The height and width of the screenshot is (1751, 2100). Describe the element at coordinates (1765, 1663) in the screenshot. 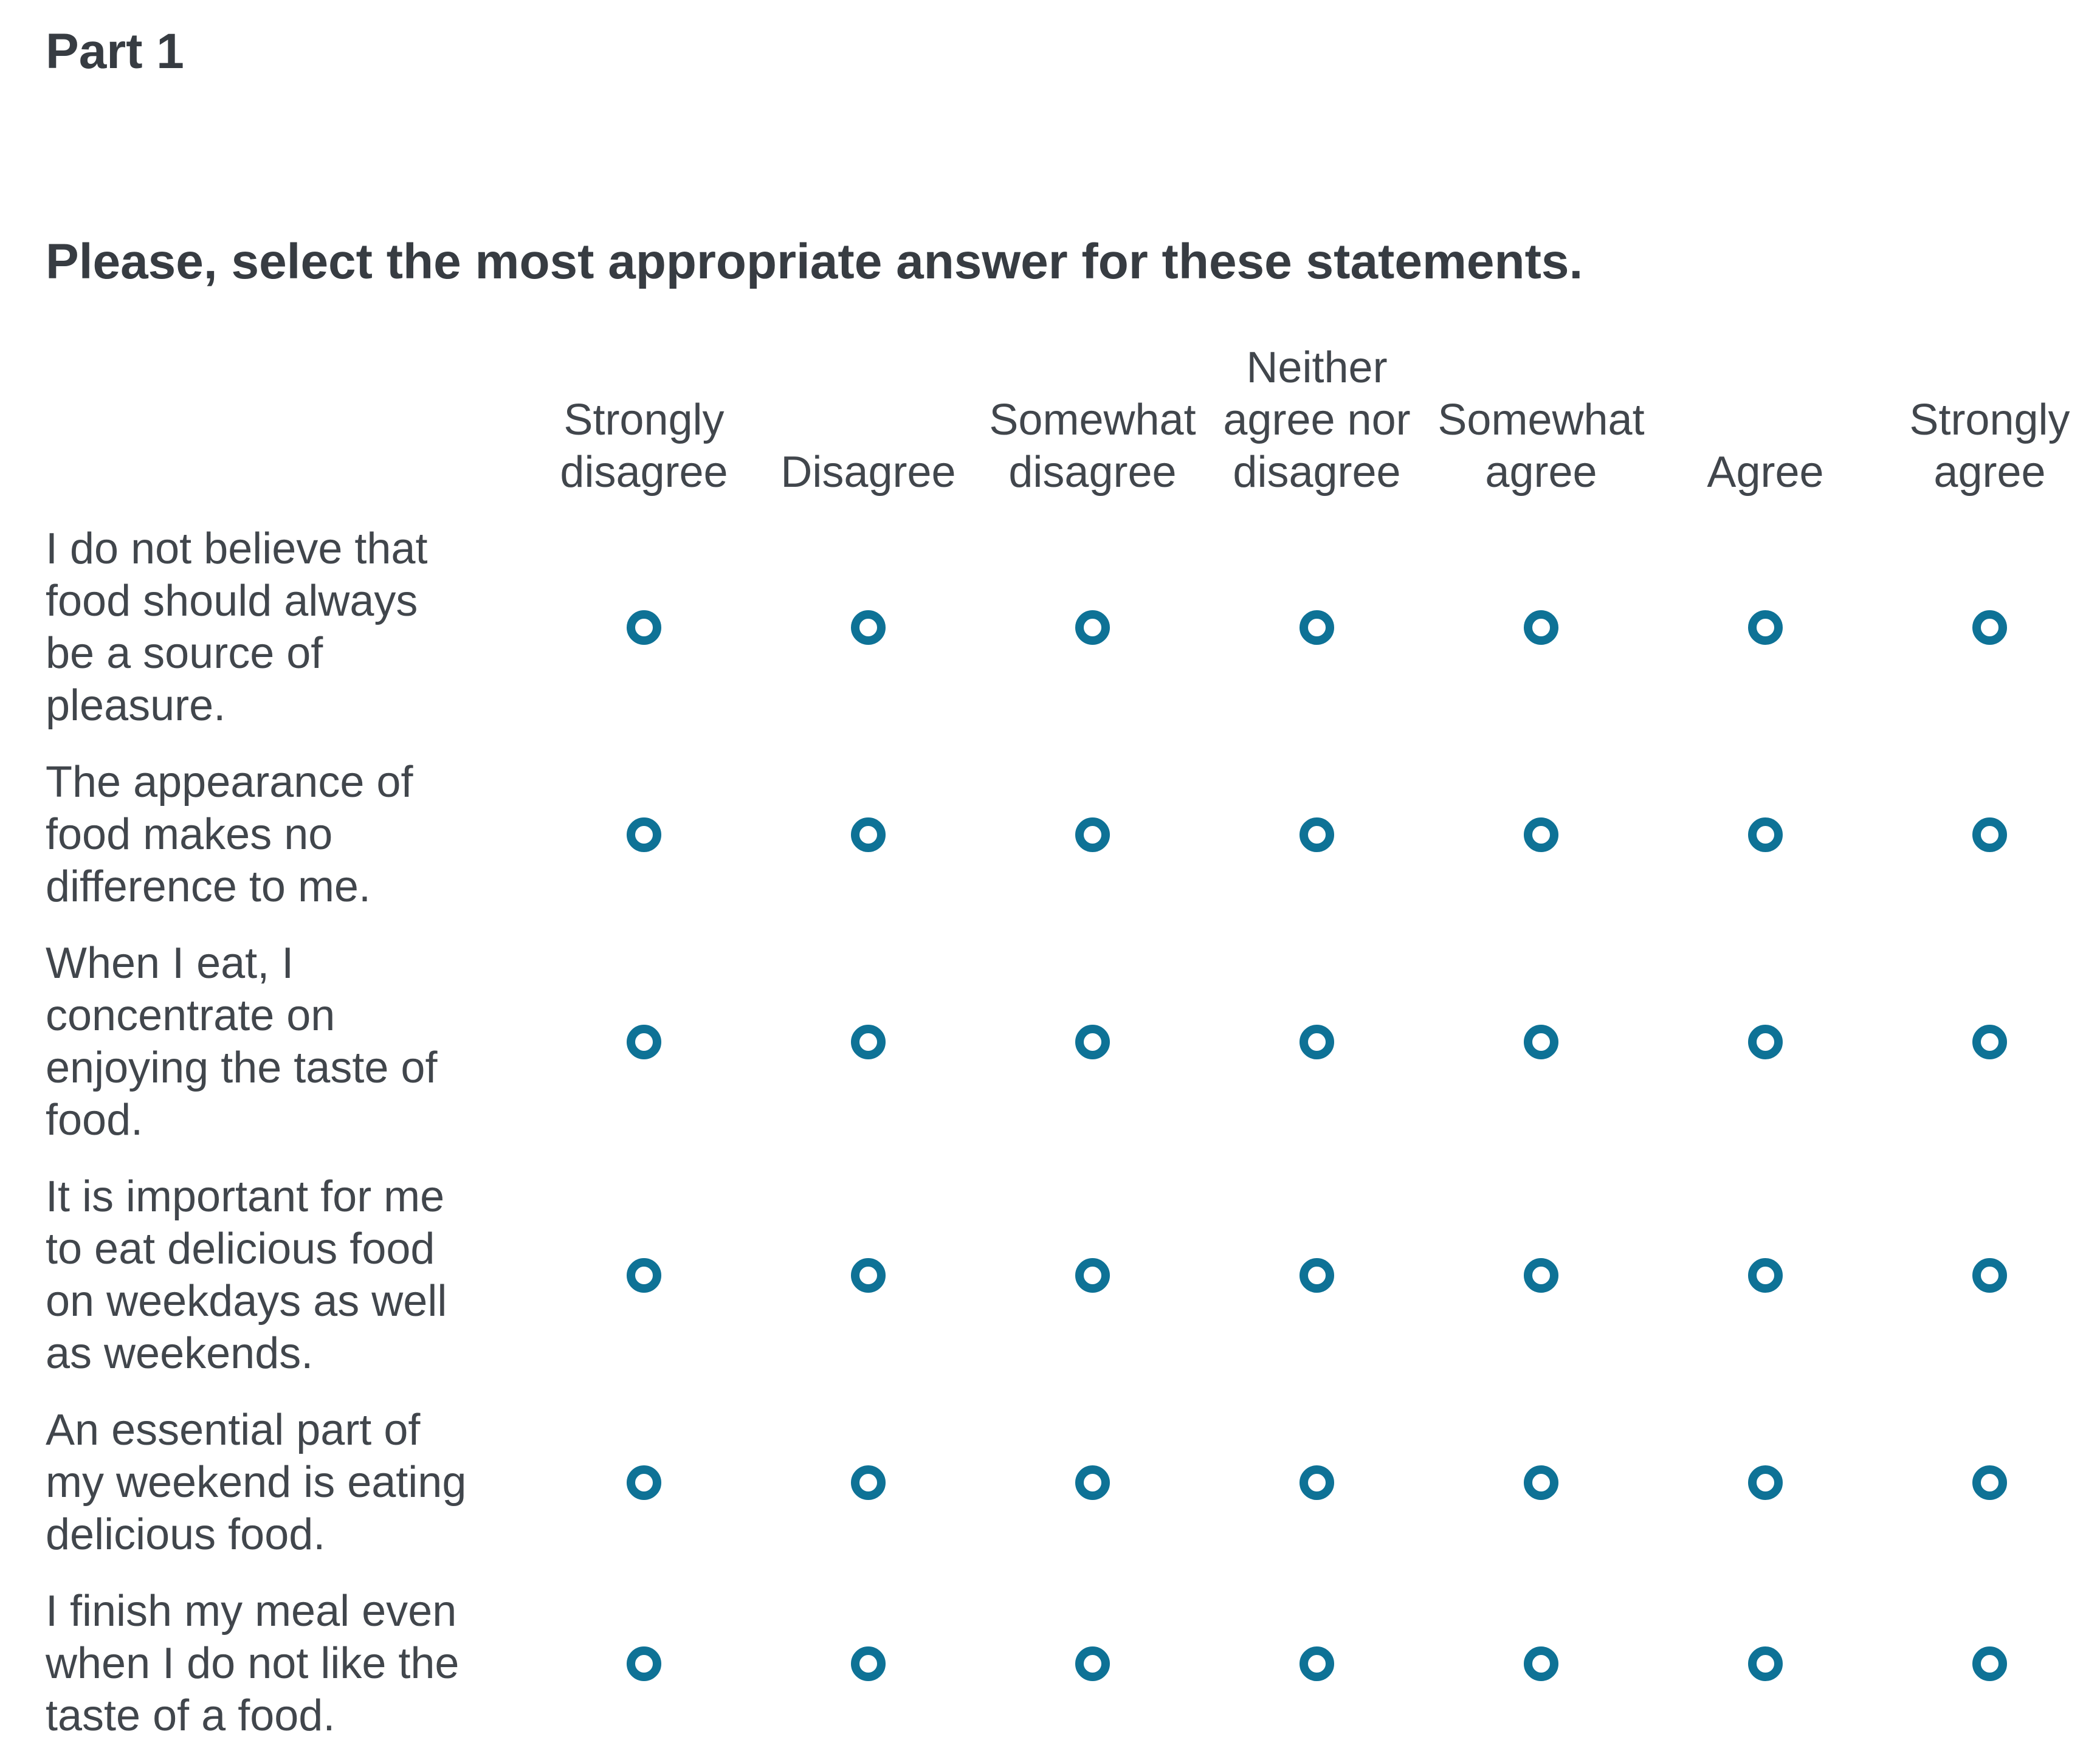

I see `radio-button-row6-agree` at that location.